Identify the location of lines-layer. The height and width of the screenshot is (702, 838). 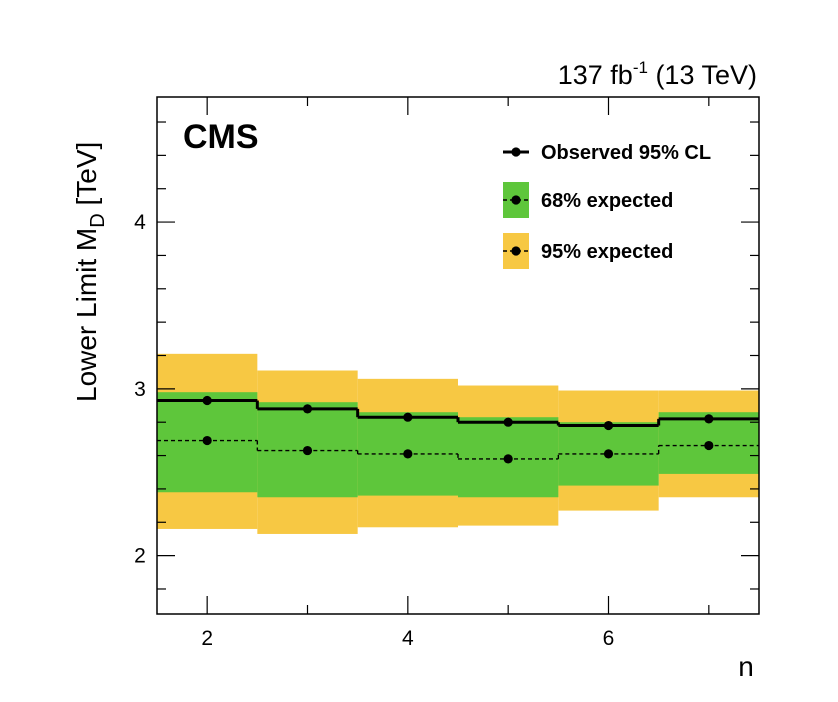
(458, 429).